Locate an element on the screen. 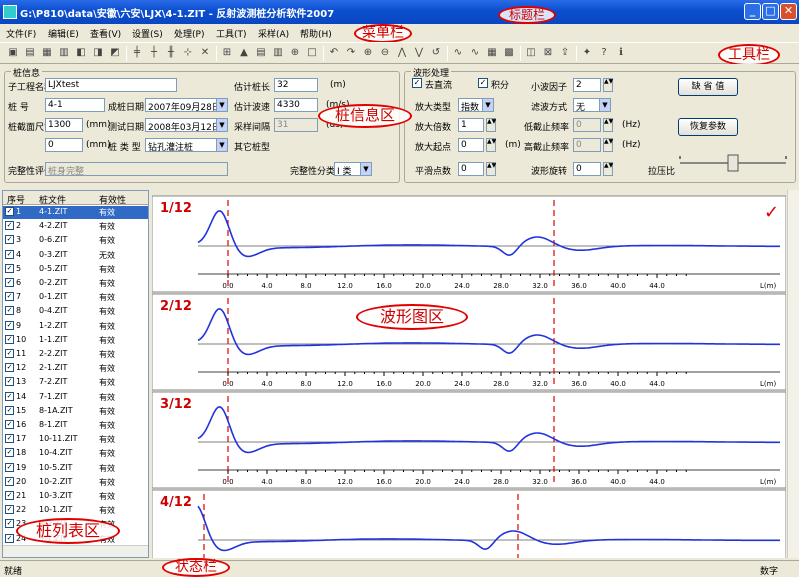  dc-remove-checkbox: ✓ is located at coordinates (417, 83).